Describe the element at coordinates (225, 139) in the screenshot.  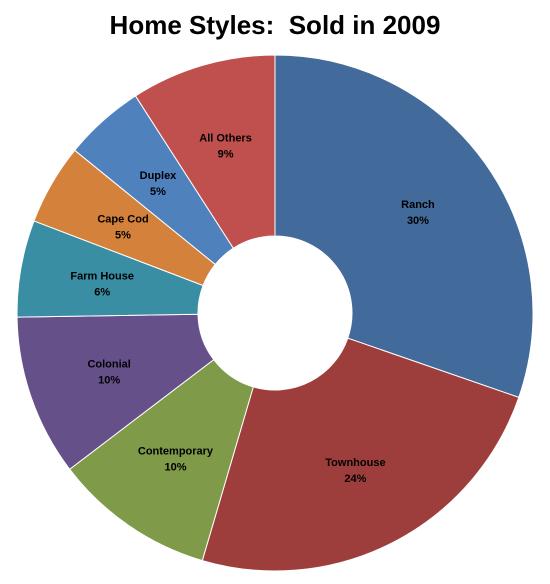
I see `slice-label-all-others: All Others` at that location.